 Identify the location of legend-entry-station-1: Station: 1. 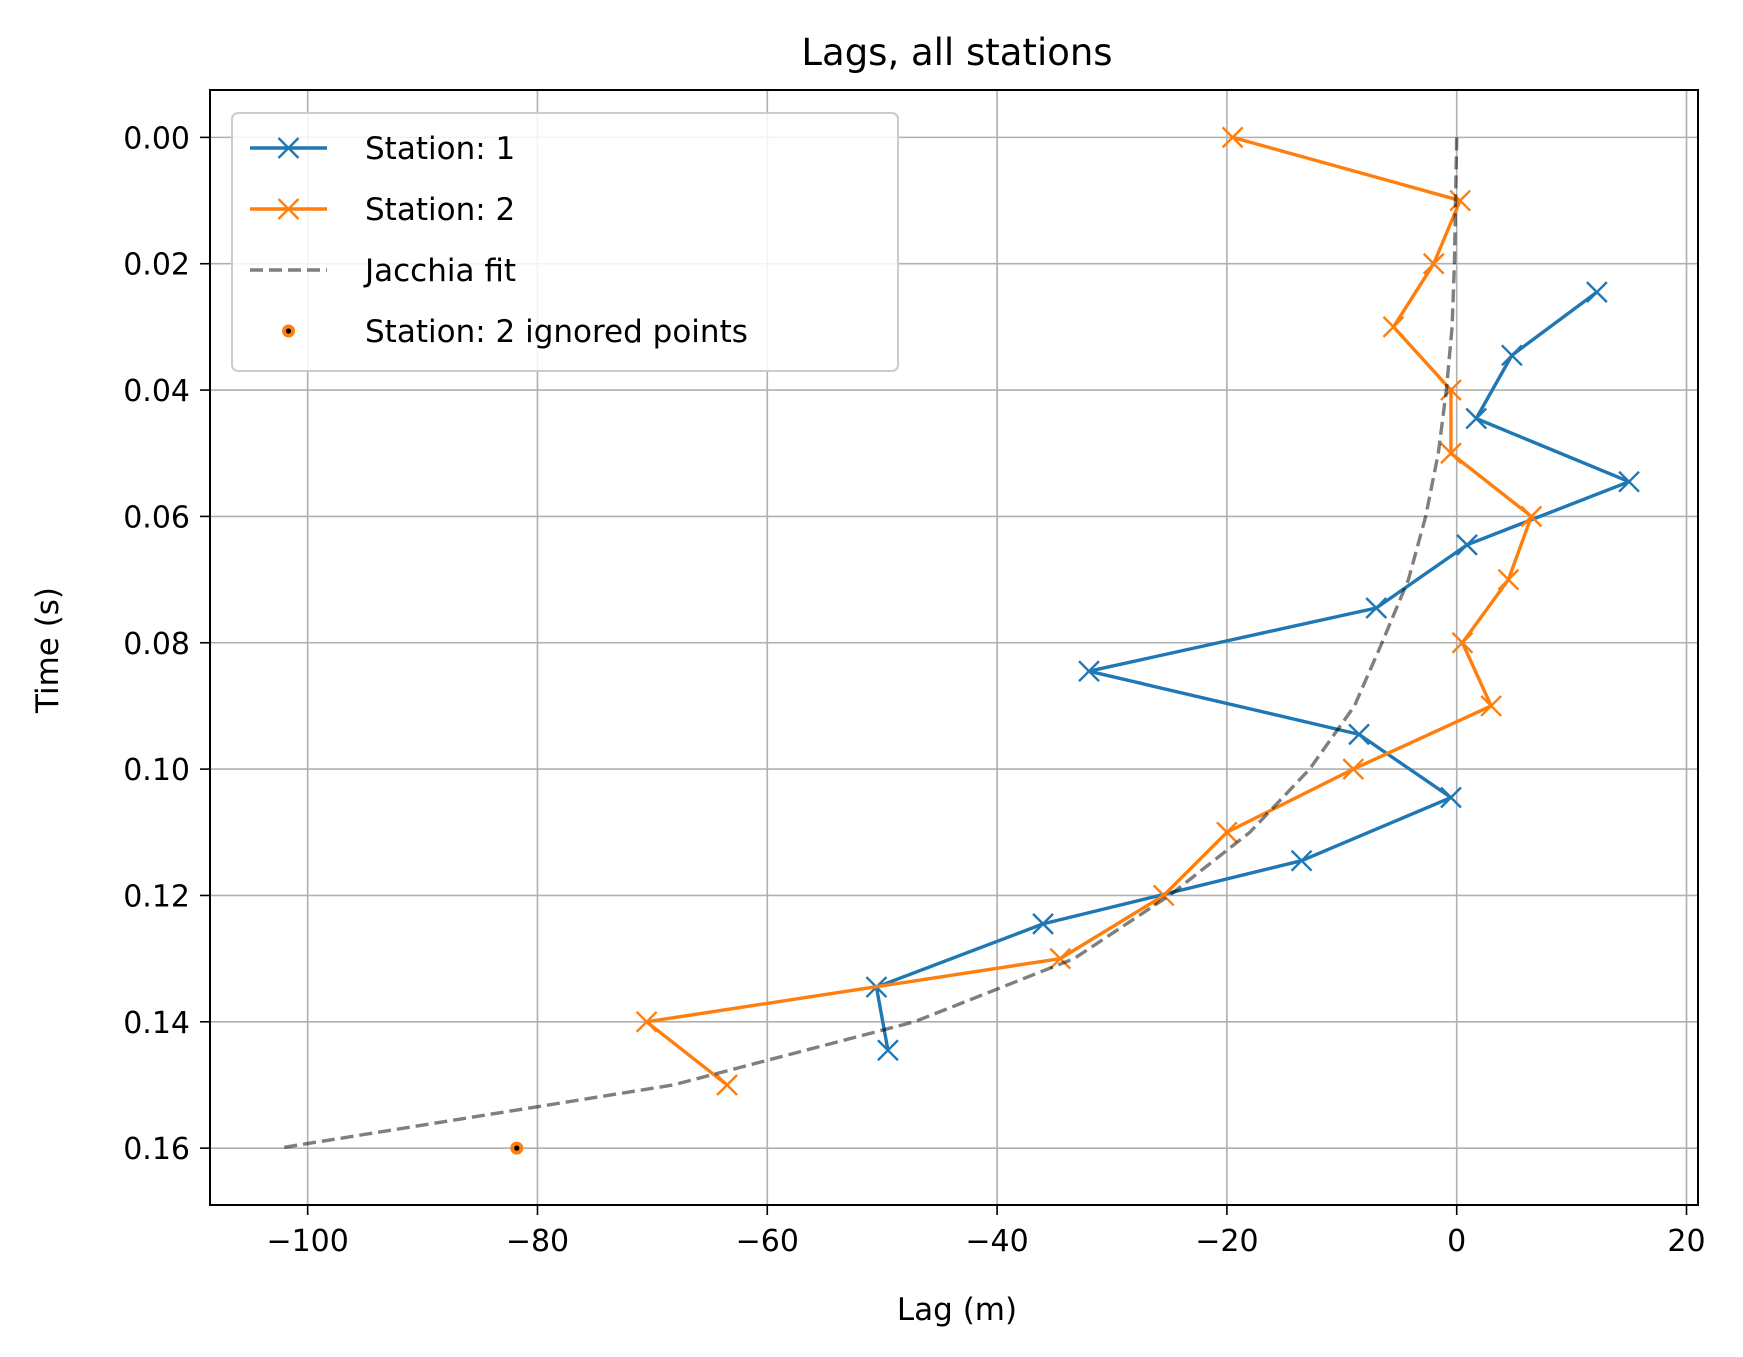
(382, 149).